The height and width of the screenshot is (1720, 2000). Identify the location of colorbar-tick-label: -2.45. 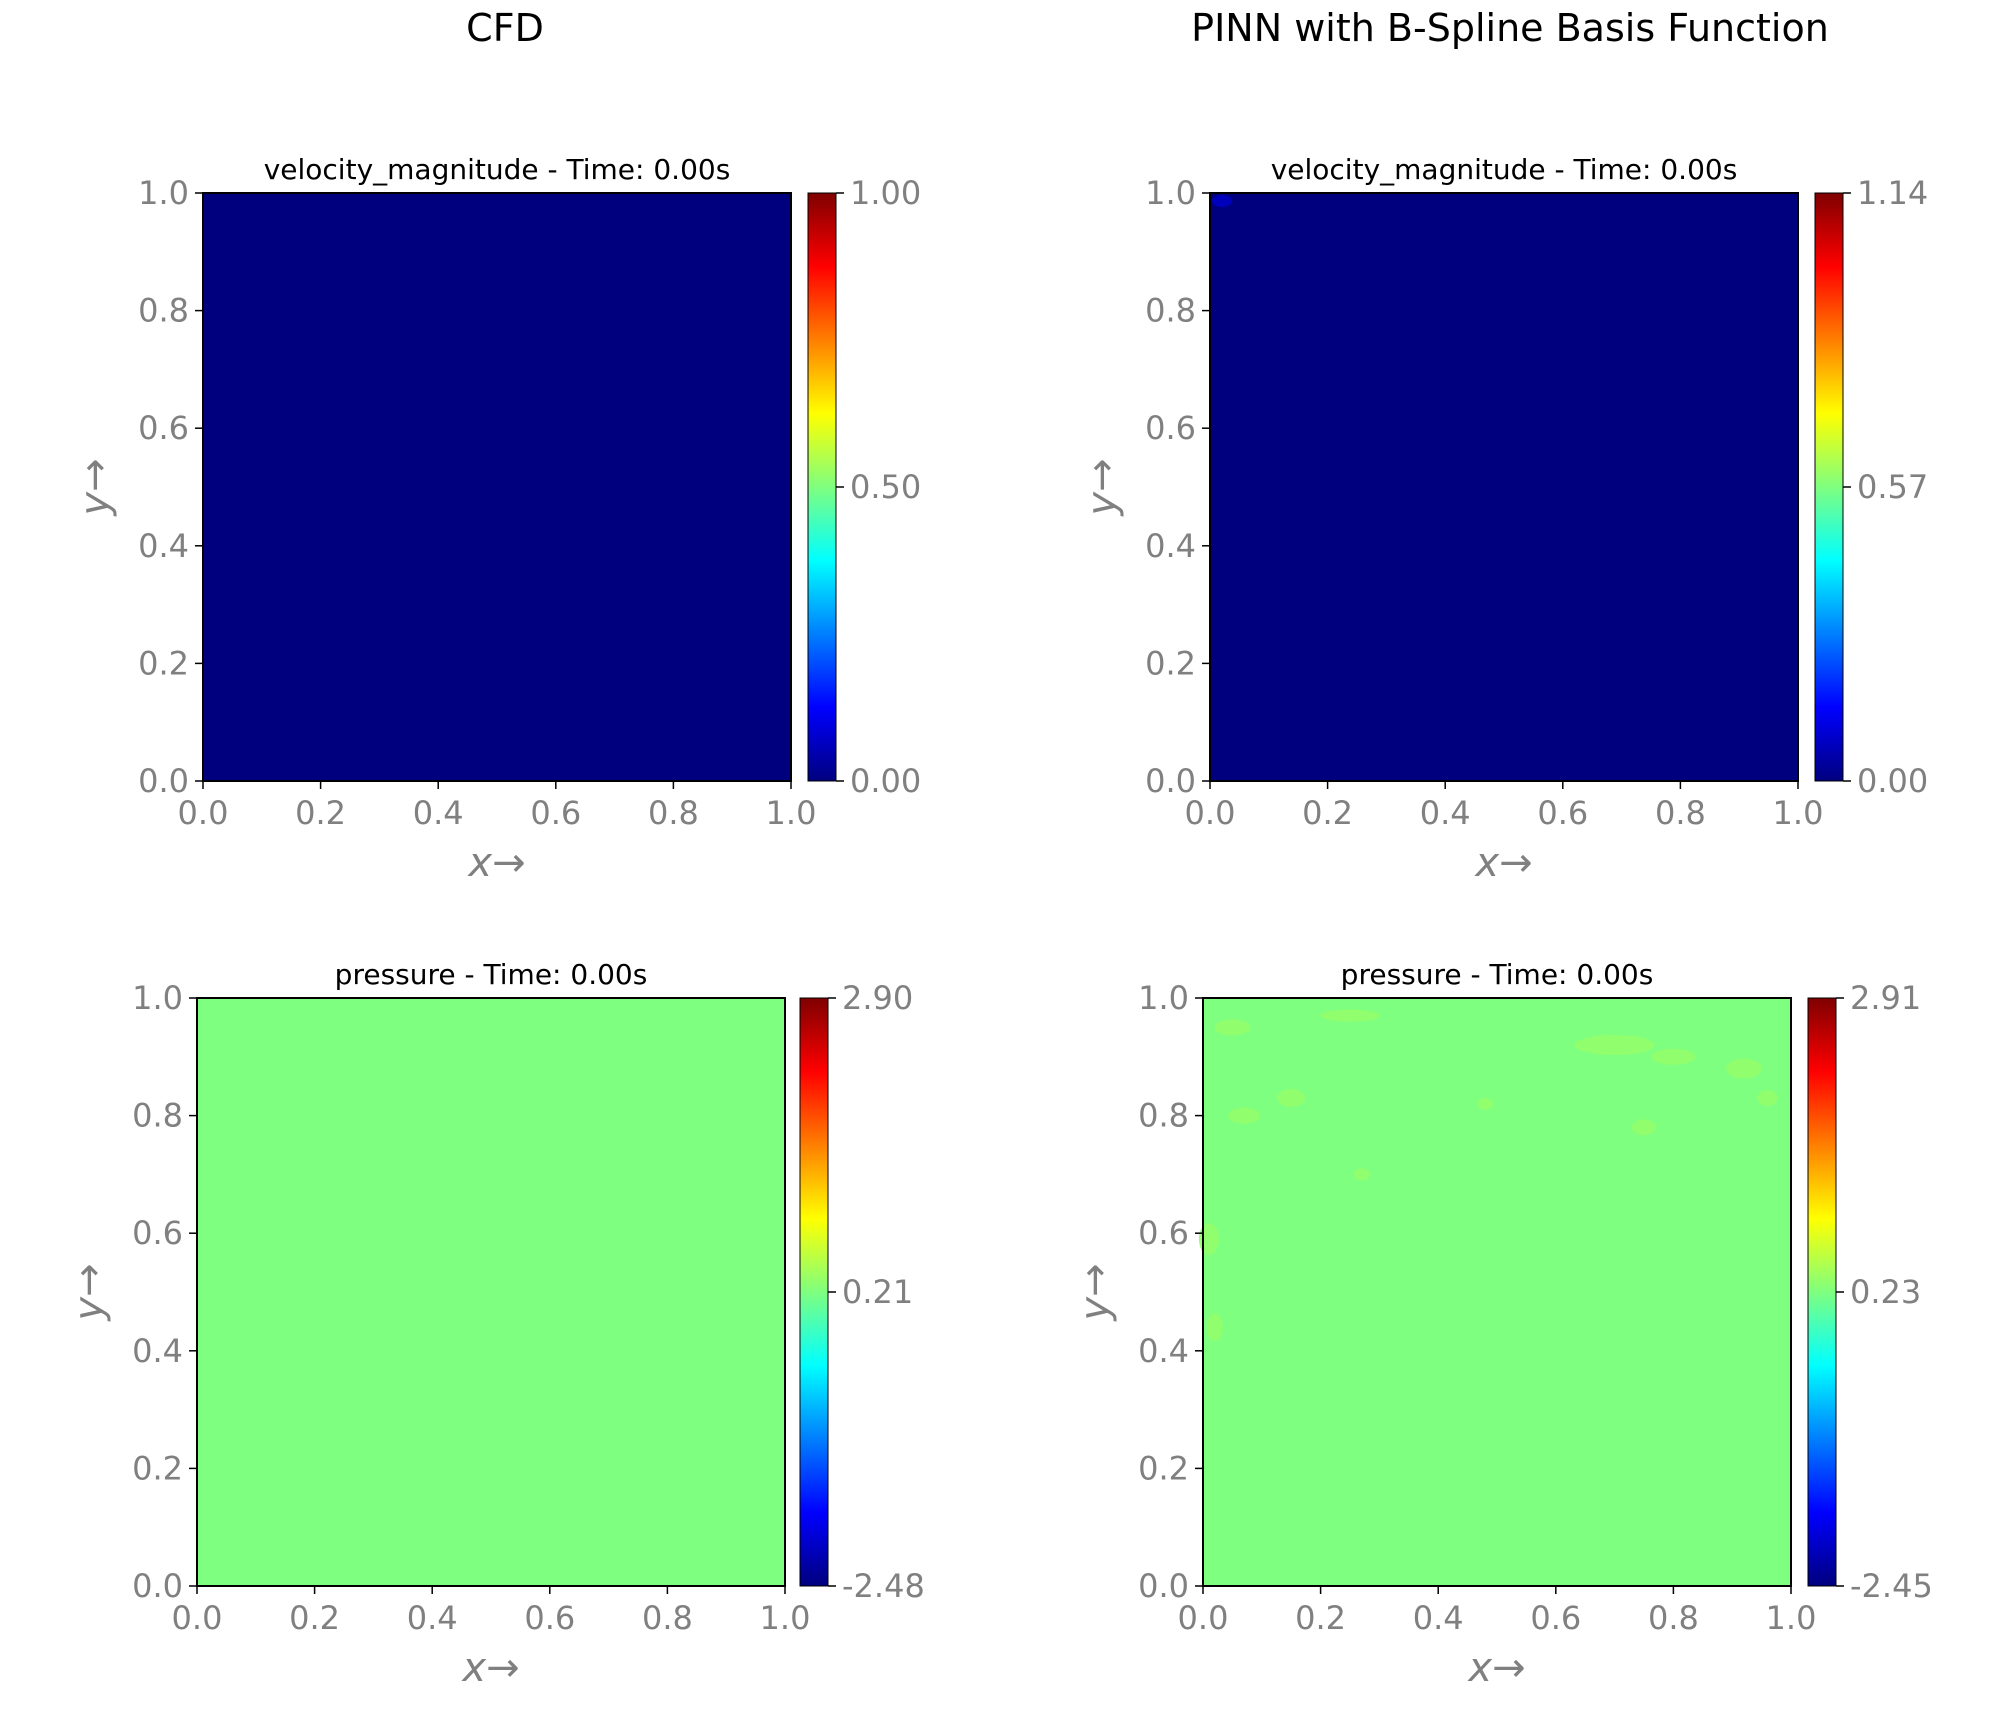
(1891, 1586).